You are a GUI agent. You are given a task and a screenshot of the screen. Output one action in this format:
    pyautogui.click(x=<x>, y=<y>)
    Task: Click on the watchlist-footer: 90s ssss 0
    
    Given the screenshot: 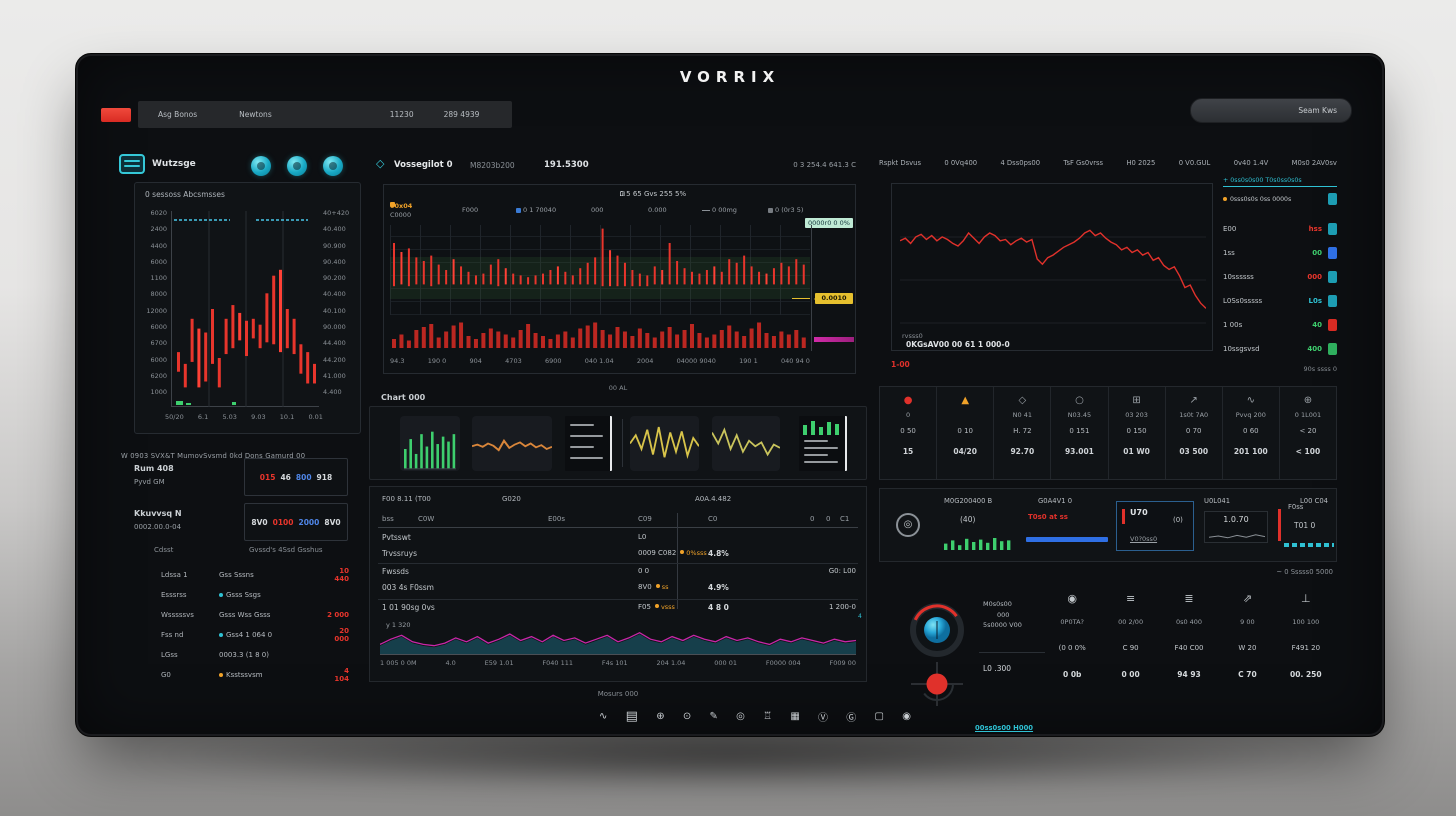 What is the action you would take?
    pyautogui.click(x=1320, y=369)
    